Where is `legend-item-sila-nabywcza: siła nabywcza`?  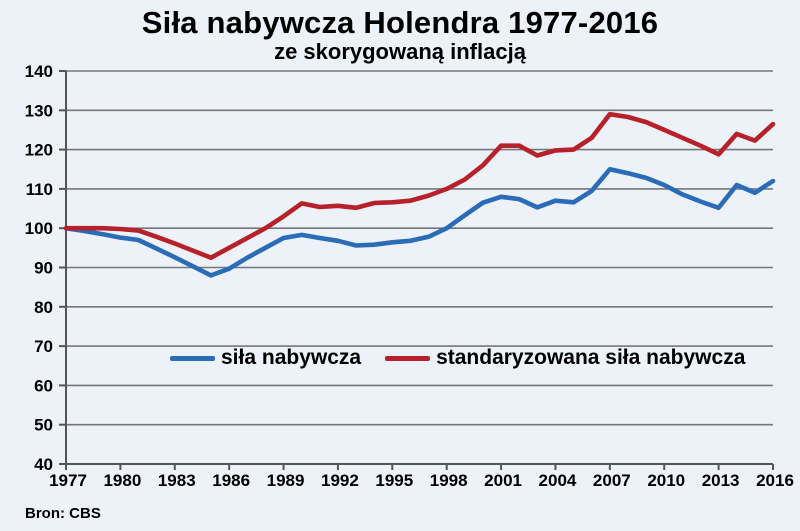 legend-item-sila-nabywcza: siła nabywcza is located at coordinates (265, 358).